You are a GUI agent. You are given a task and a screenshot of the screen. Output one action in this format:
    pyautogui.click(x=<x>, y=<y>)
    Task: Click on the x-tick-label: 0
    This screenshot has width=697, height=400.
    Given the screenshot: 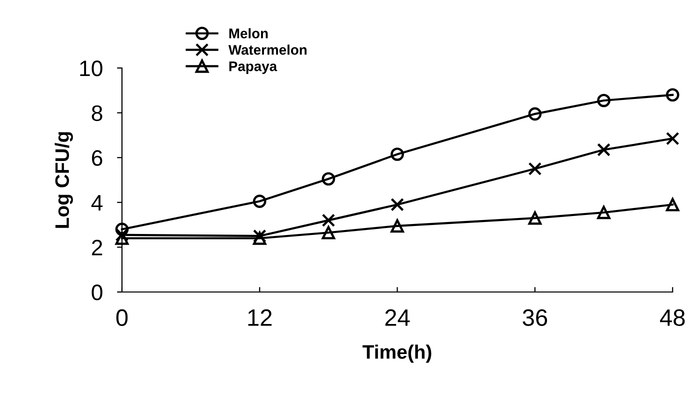 What is the action you would take?
    pyautogui.click(x=122, y=317)
    